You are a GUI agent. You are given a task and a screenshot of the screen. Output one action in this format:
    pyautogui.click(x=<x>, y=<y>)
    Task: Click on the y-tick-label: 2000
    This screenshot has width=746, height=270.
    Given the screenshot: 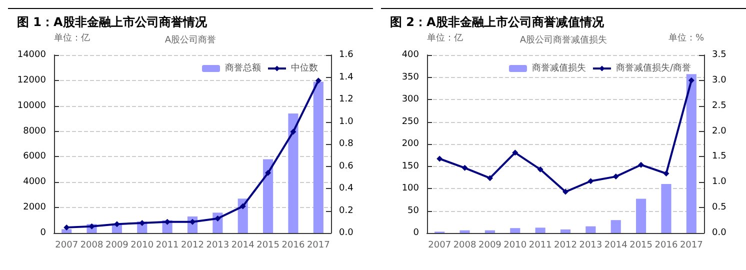 What is the action you would take?
    pyautogui.click(x=34, y=207)
    